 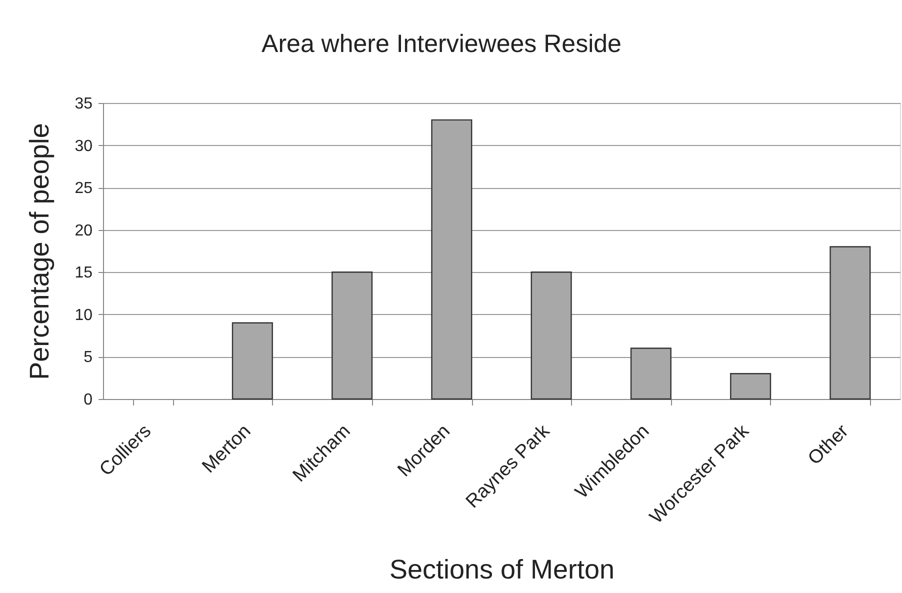 I want to click on y-tick-label: 10, so click(x=83, y=315).